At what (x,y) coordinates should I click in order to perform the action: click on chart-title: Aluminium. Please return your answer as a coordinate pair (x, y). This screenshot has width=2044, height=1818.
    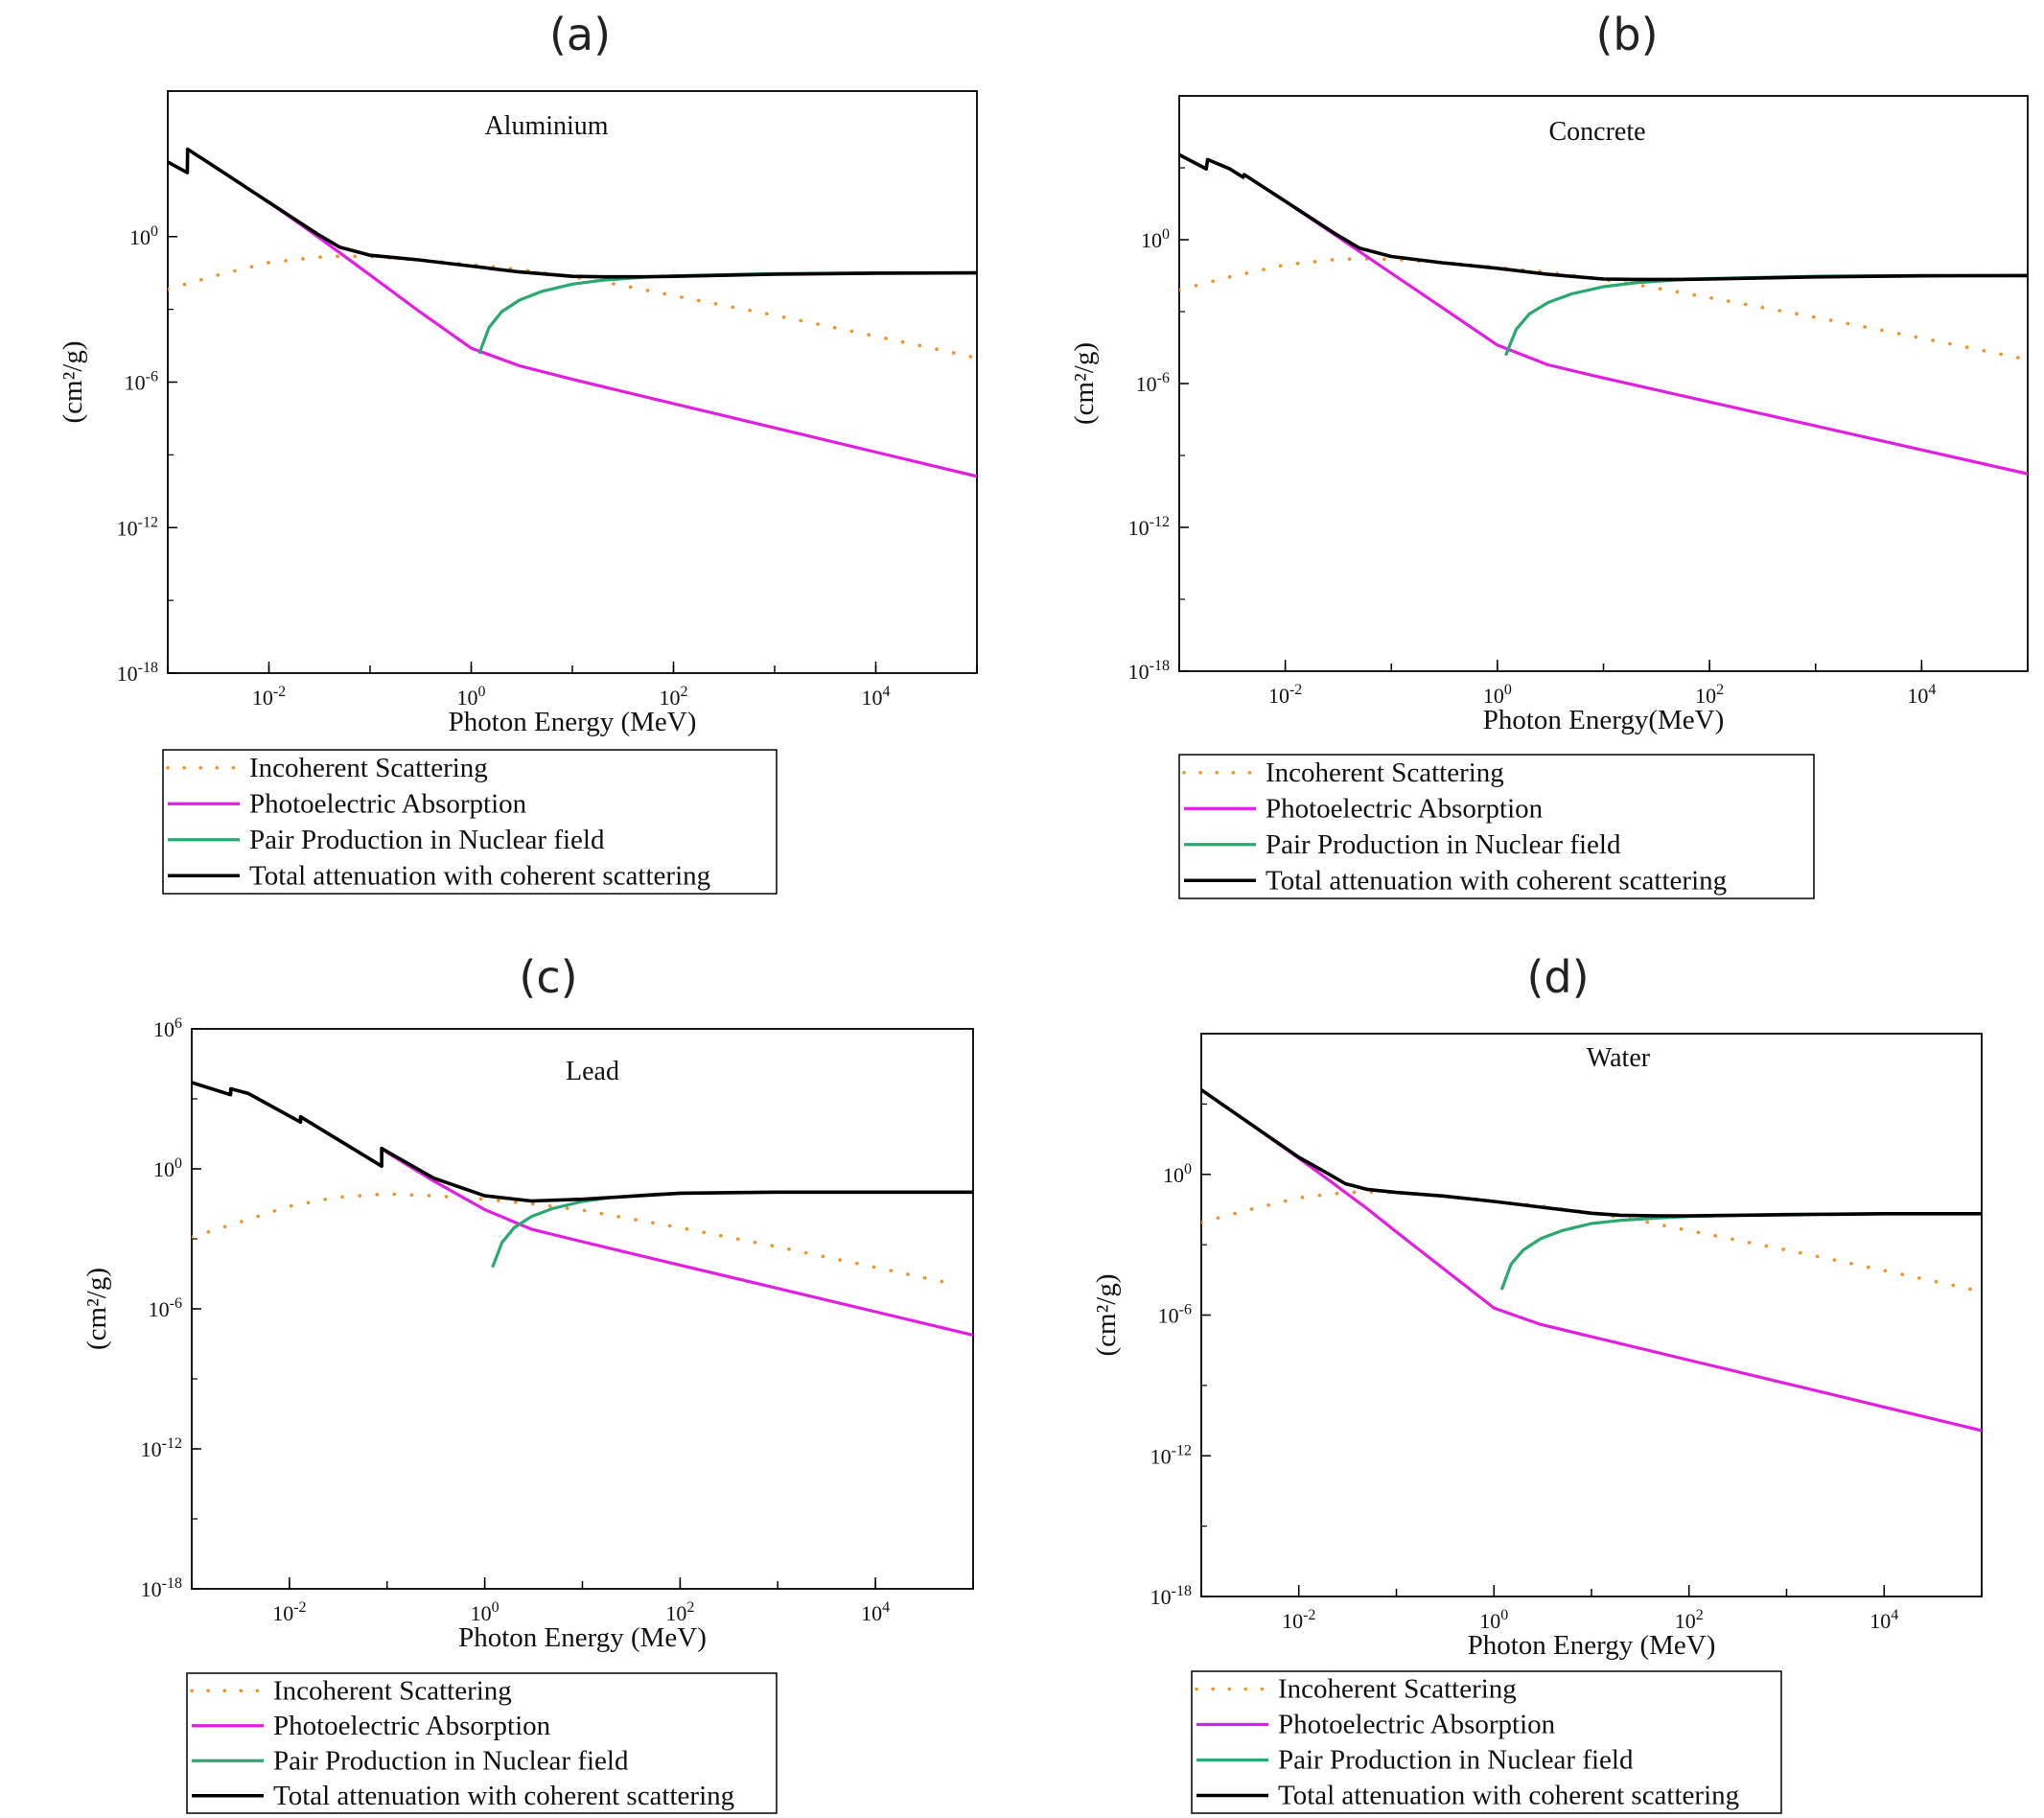
    Looking at the image, I should click on (546, 126).